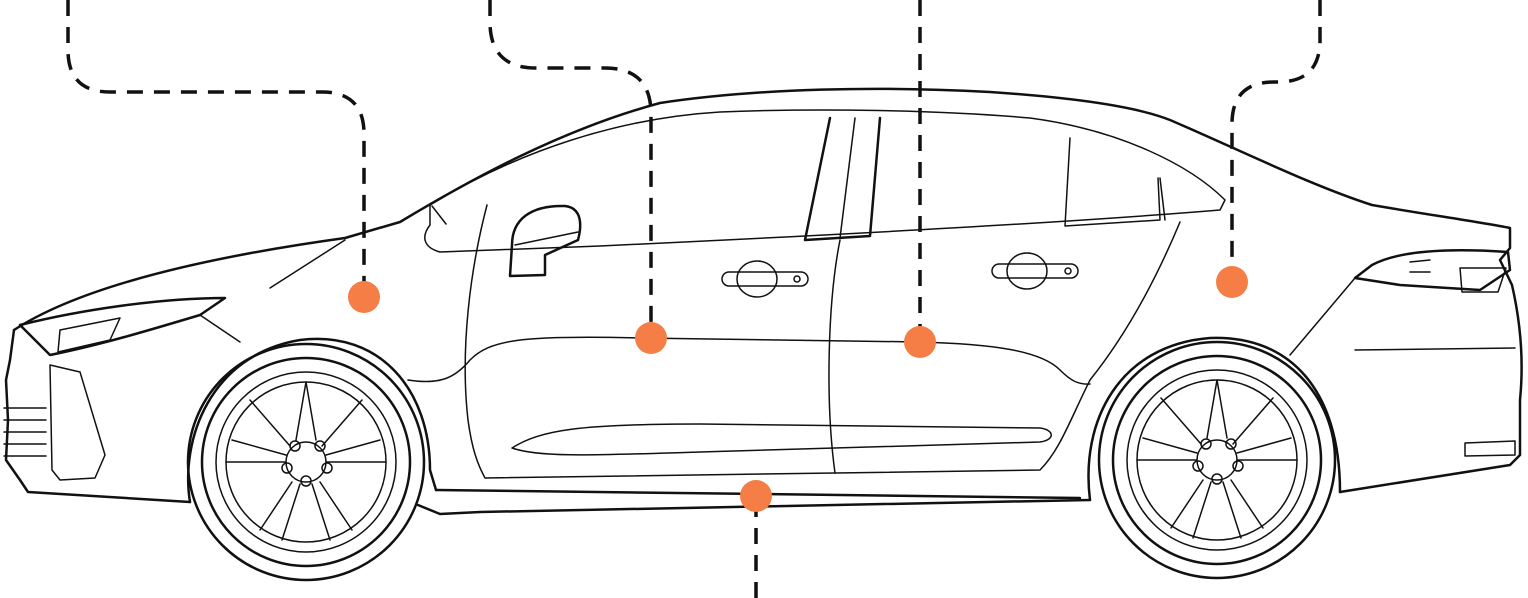 The height and width of the screenshot is (598, 1528). I want to click on front-door-leader-line, so click(570, 163).